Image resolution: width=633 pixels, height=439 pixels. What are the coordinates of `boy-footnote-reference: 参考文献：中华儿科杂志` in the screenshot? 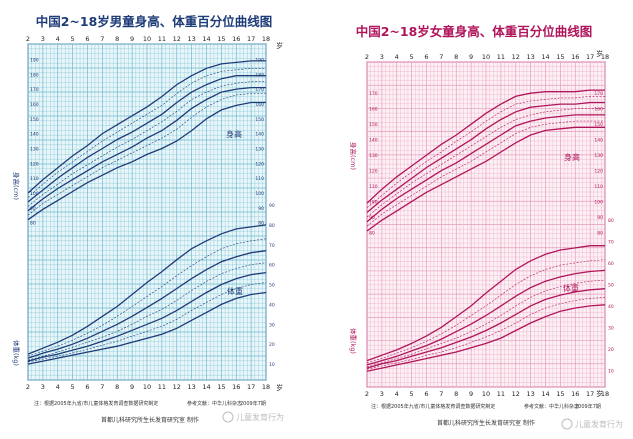 It's located at (214, 403).